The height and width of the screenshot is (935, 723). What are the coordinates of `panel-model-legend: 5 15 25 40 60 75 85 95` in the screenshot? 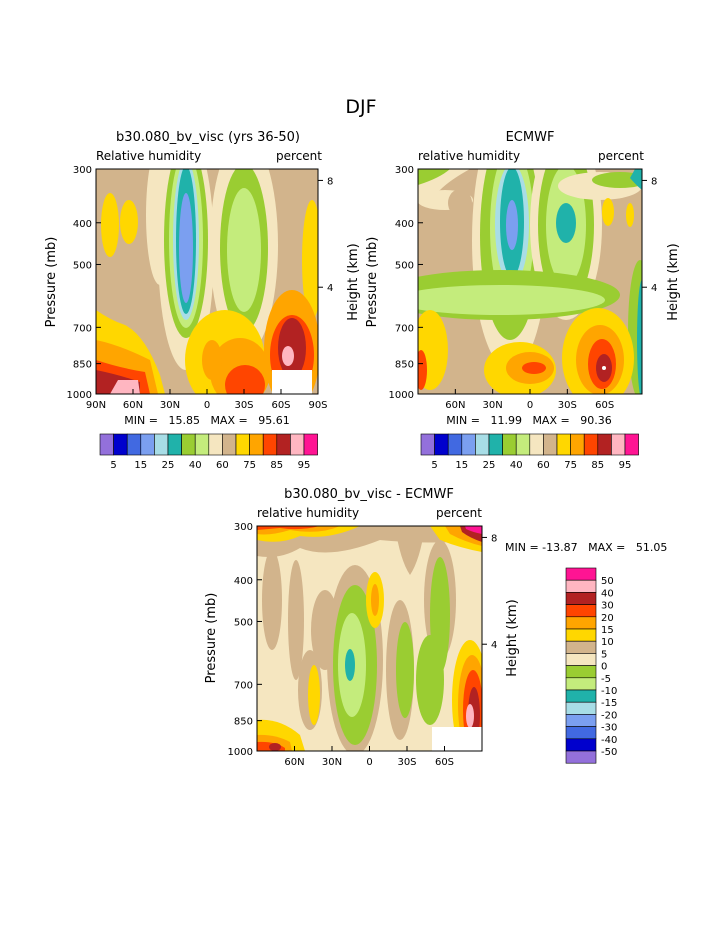 It's located at (208, 452).